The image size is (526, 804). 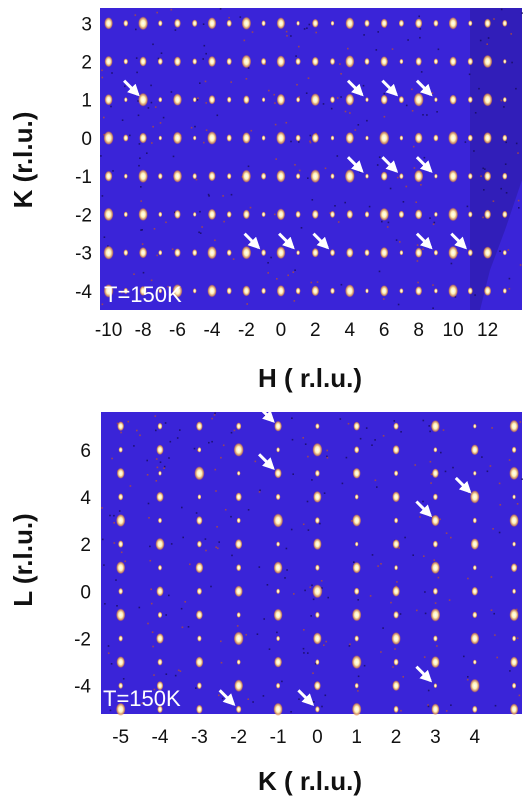 I want to click on x-tick-label: -2, so click(x=246, y=330).